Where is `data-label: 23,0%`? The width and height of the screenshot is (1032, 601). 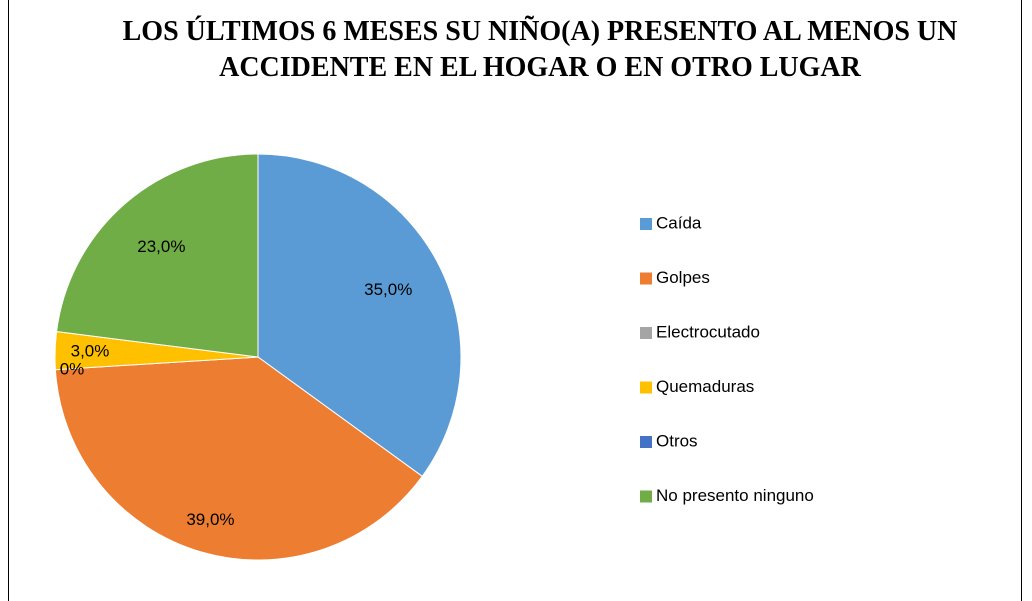 data-label: 23,0% is located at coordinates (161, 246).